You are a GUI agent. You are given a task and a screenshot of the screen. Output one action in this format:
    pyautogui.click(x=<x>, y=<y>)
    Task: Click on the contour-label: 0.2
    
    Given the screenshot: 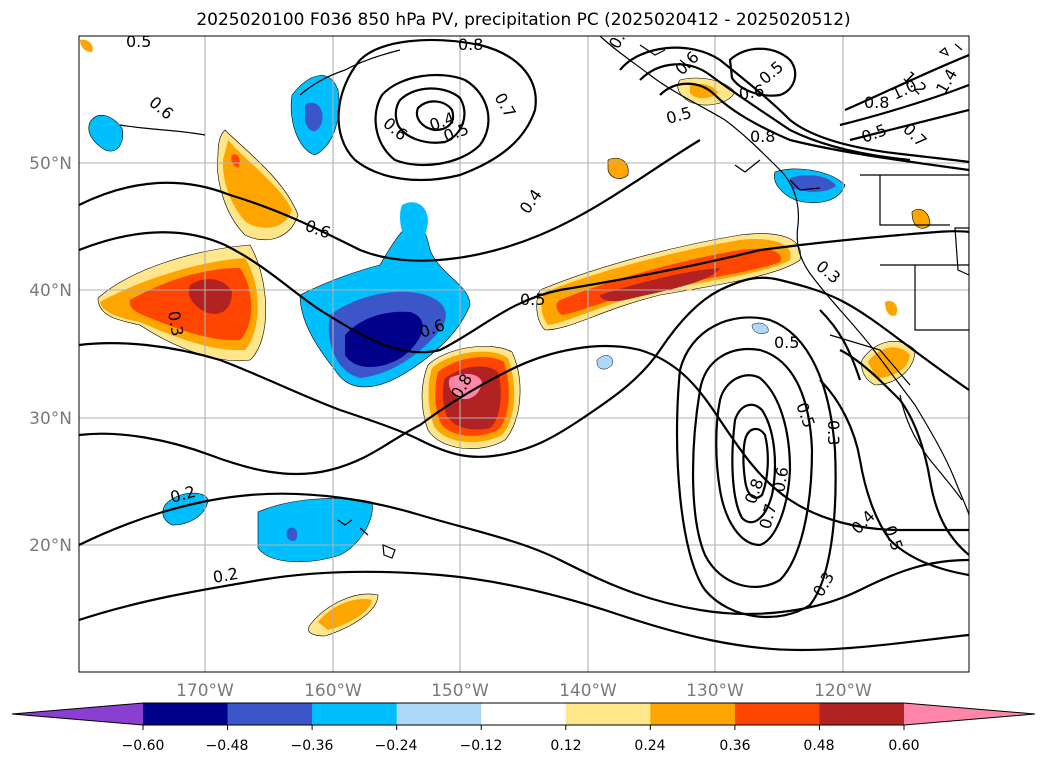 What is the action you would take?
    pyautogui.click(x=225, y=575)
    